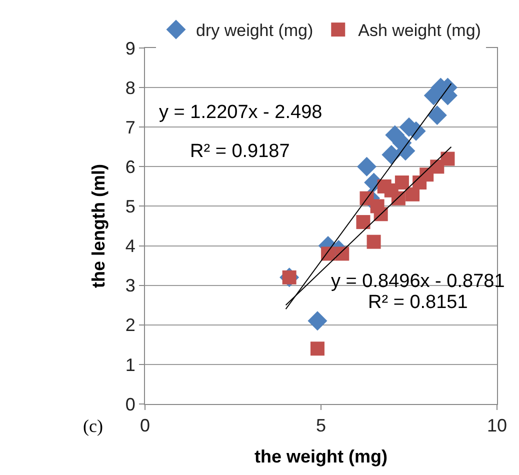 The image size is (519, 475). Describe the element at coordinates (240, 151) in the screenshot. I see `annotation: R² = 0.9187` at that location.